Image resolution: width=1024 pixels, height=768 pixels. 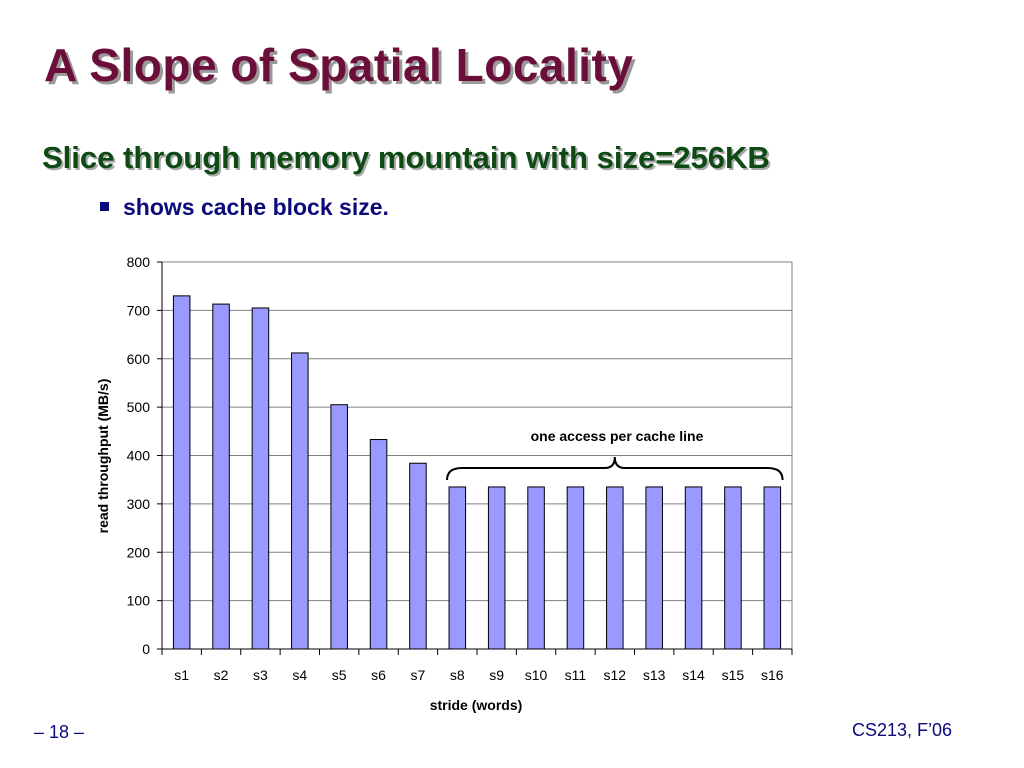 I want to click on square-bullet-icon, so click(x=104, y=207).